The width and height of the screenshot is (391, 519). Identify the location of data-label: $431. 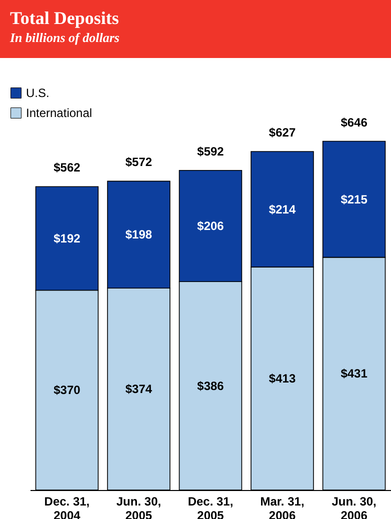
(354, 373).